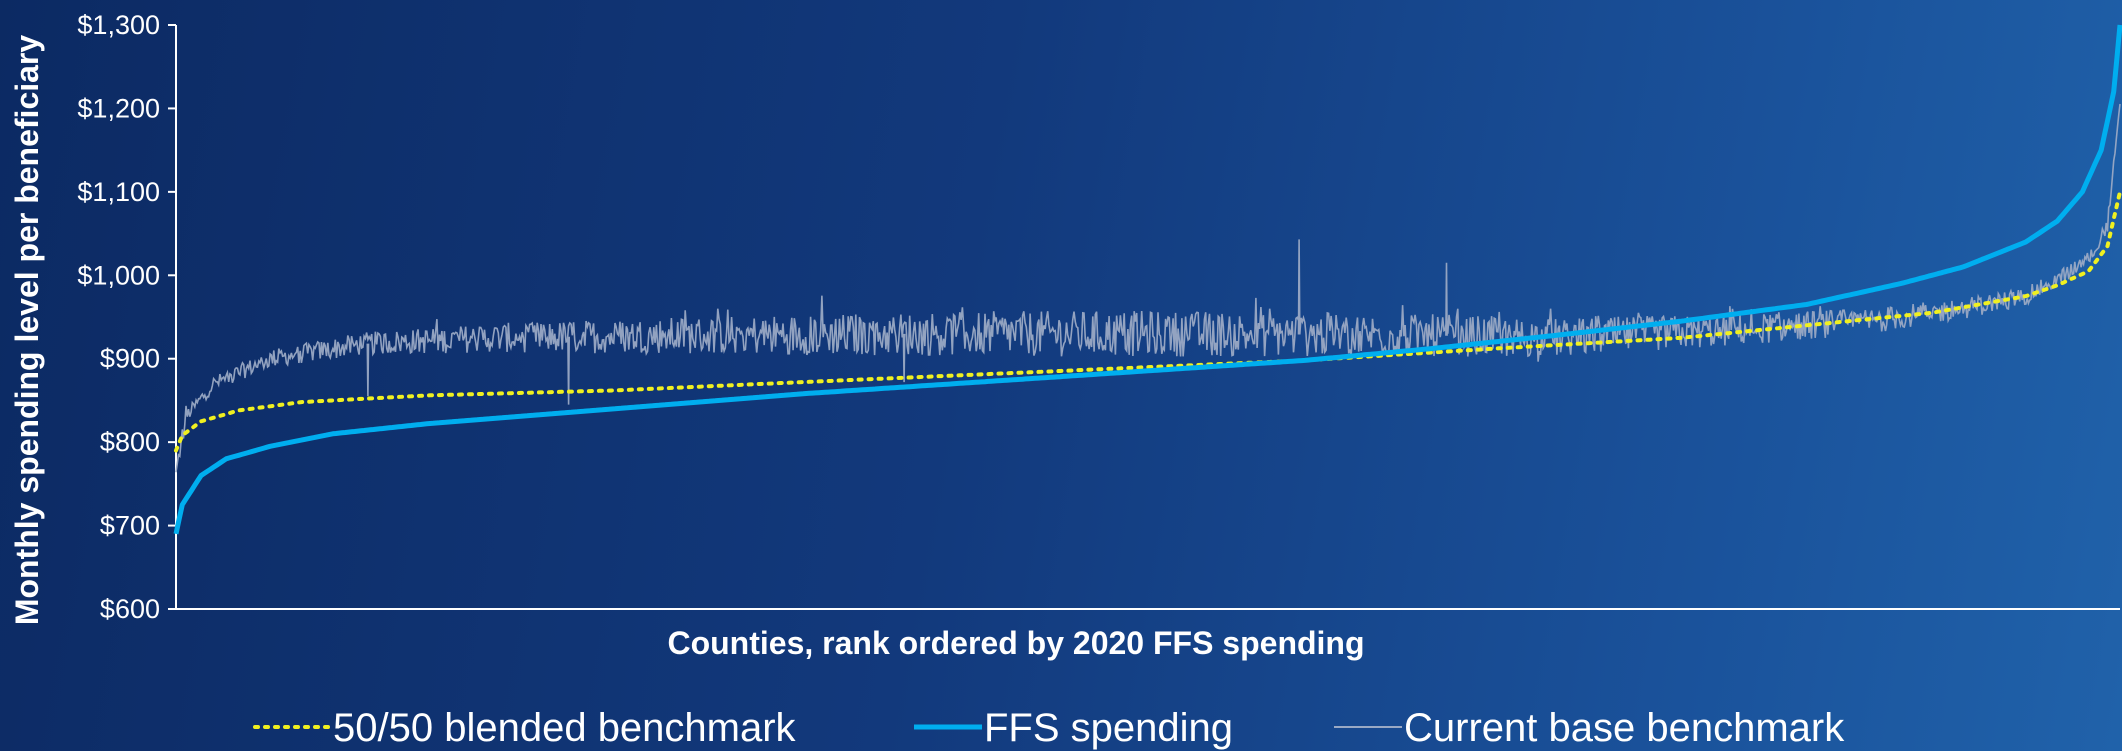 Image resolution: width=2122 pixels, height=751 pixels. I want to click on y-tick-label: $1,300, so click(118, 25).